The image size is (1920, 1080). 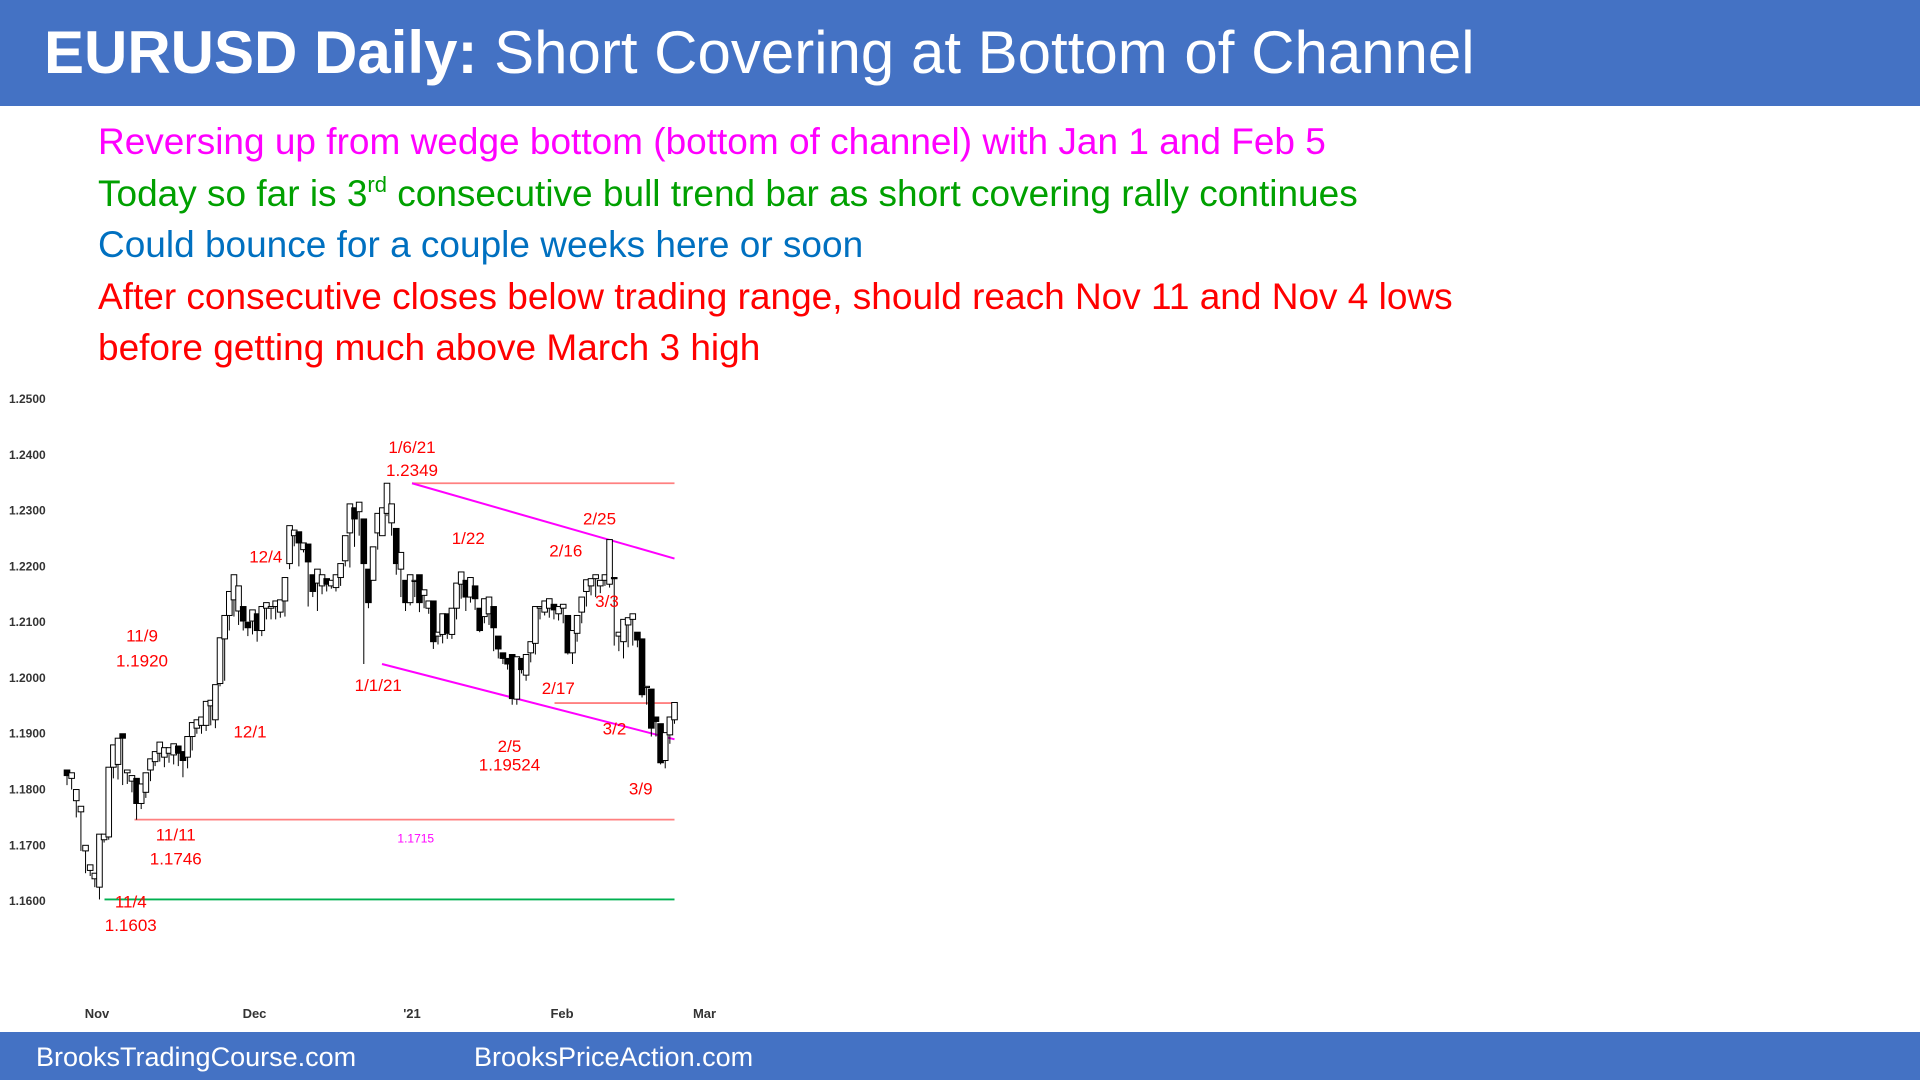 I want to click on x-tick-label: Mar, so click(x=704, y=1013).